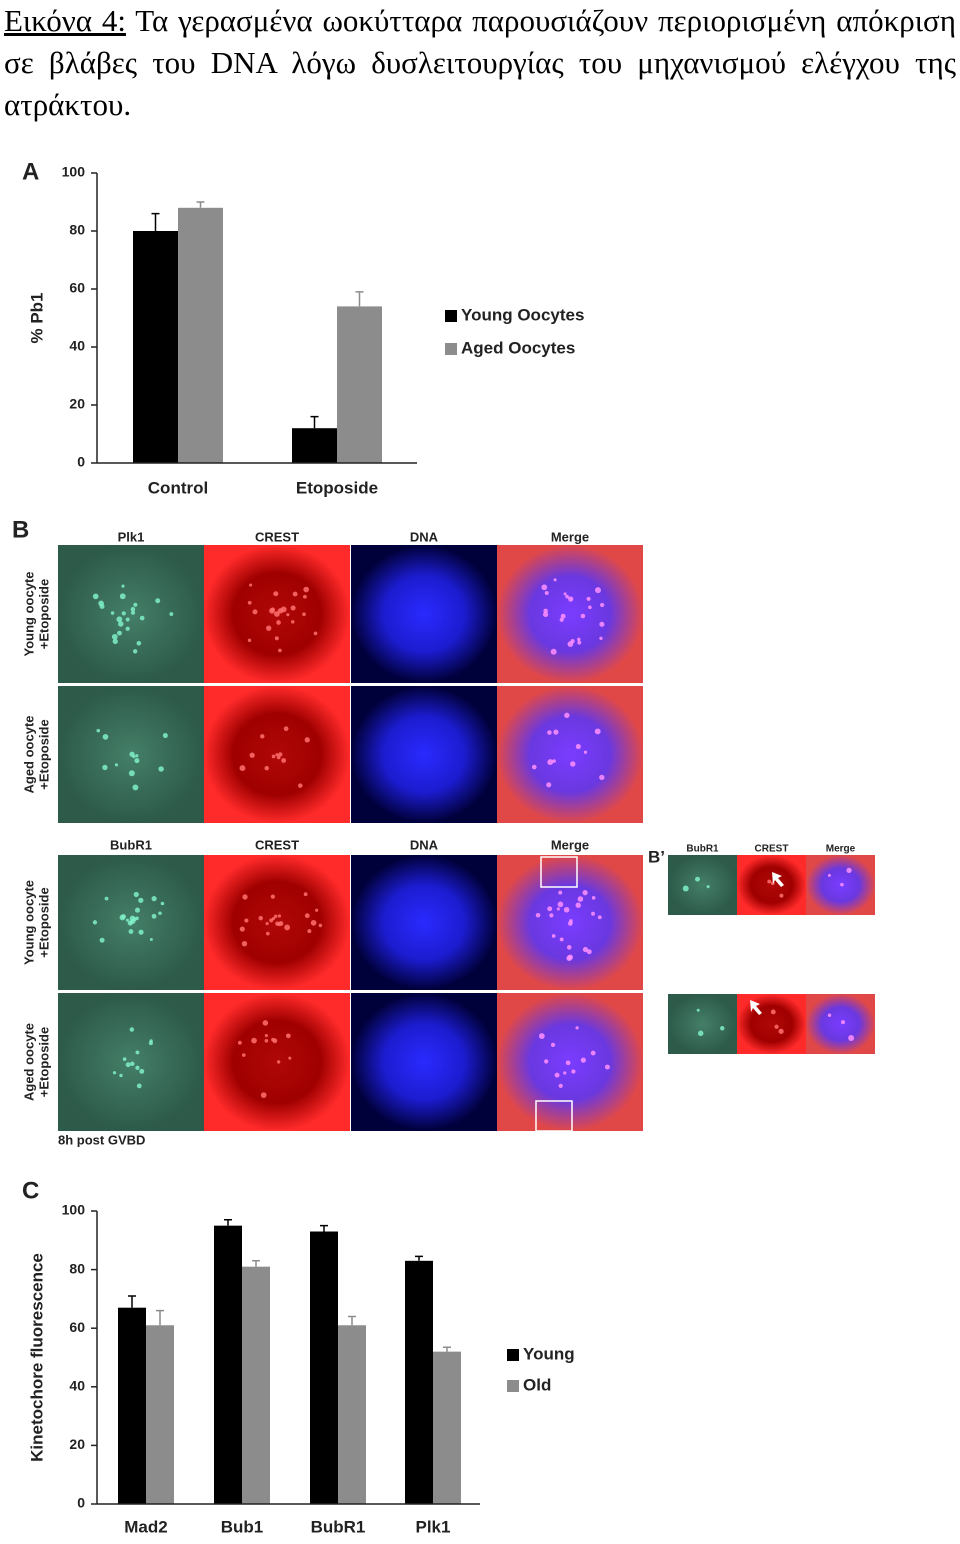 This screenshot has width=960, height=1544. What do you see at coordinates (131, 536) in the screenshot?
I see `column-header: Plk1` at bounding box center [131, 536].